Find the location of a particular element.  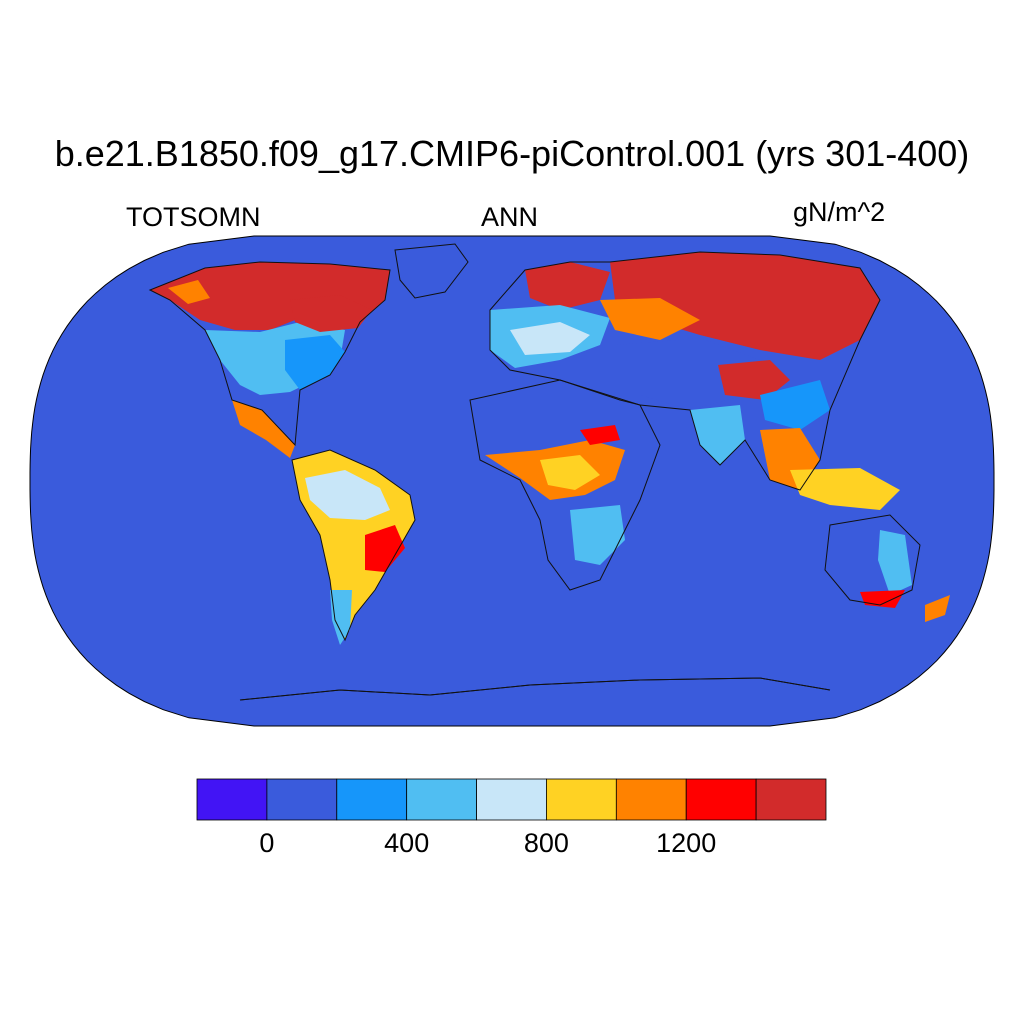

congo-core is located at coordinates (570, 472).